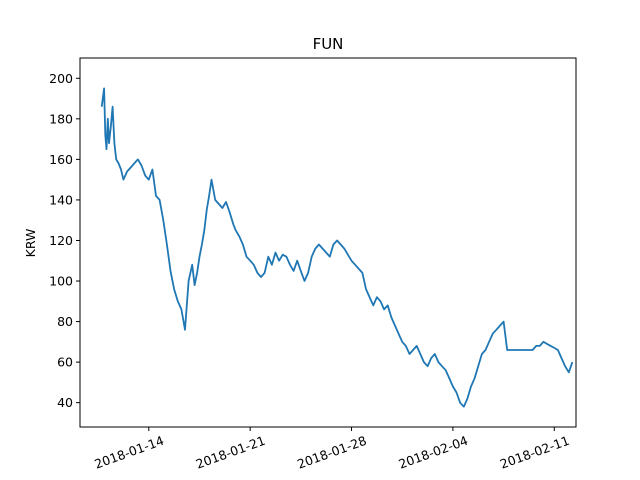  What do you see at coordinates (65, 362) in the screenshot?
I see `y-tick-label: 60` at bounding box center [65, 362].